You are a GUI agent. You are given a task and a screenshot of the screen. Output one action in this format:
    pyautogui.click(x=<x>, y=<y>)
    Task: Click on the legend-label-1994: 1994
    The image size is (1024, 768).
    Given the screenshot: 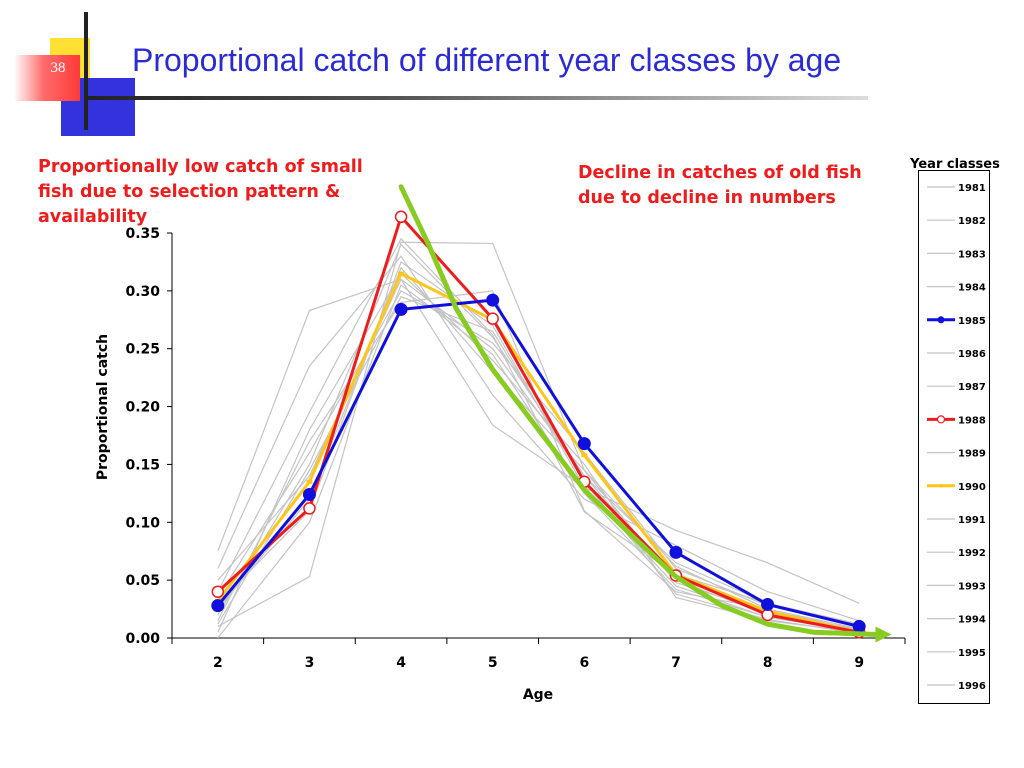 What is the action you would take?
    pyautogui.click(x=972, y=620)
    